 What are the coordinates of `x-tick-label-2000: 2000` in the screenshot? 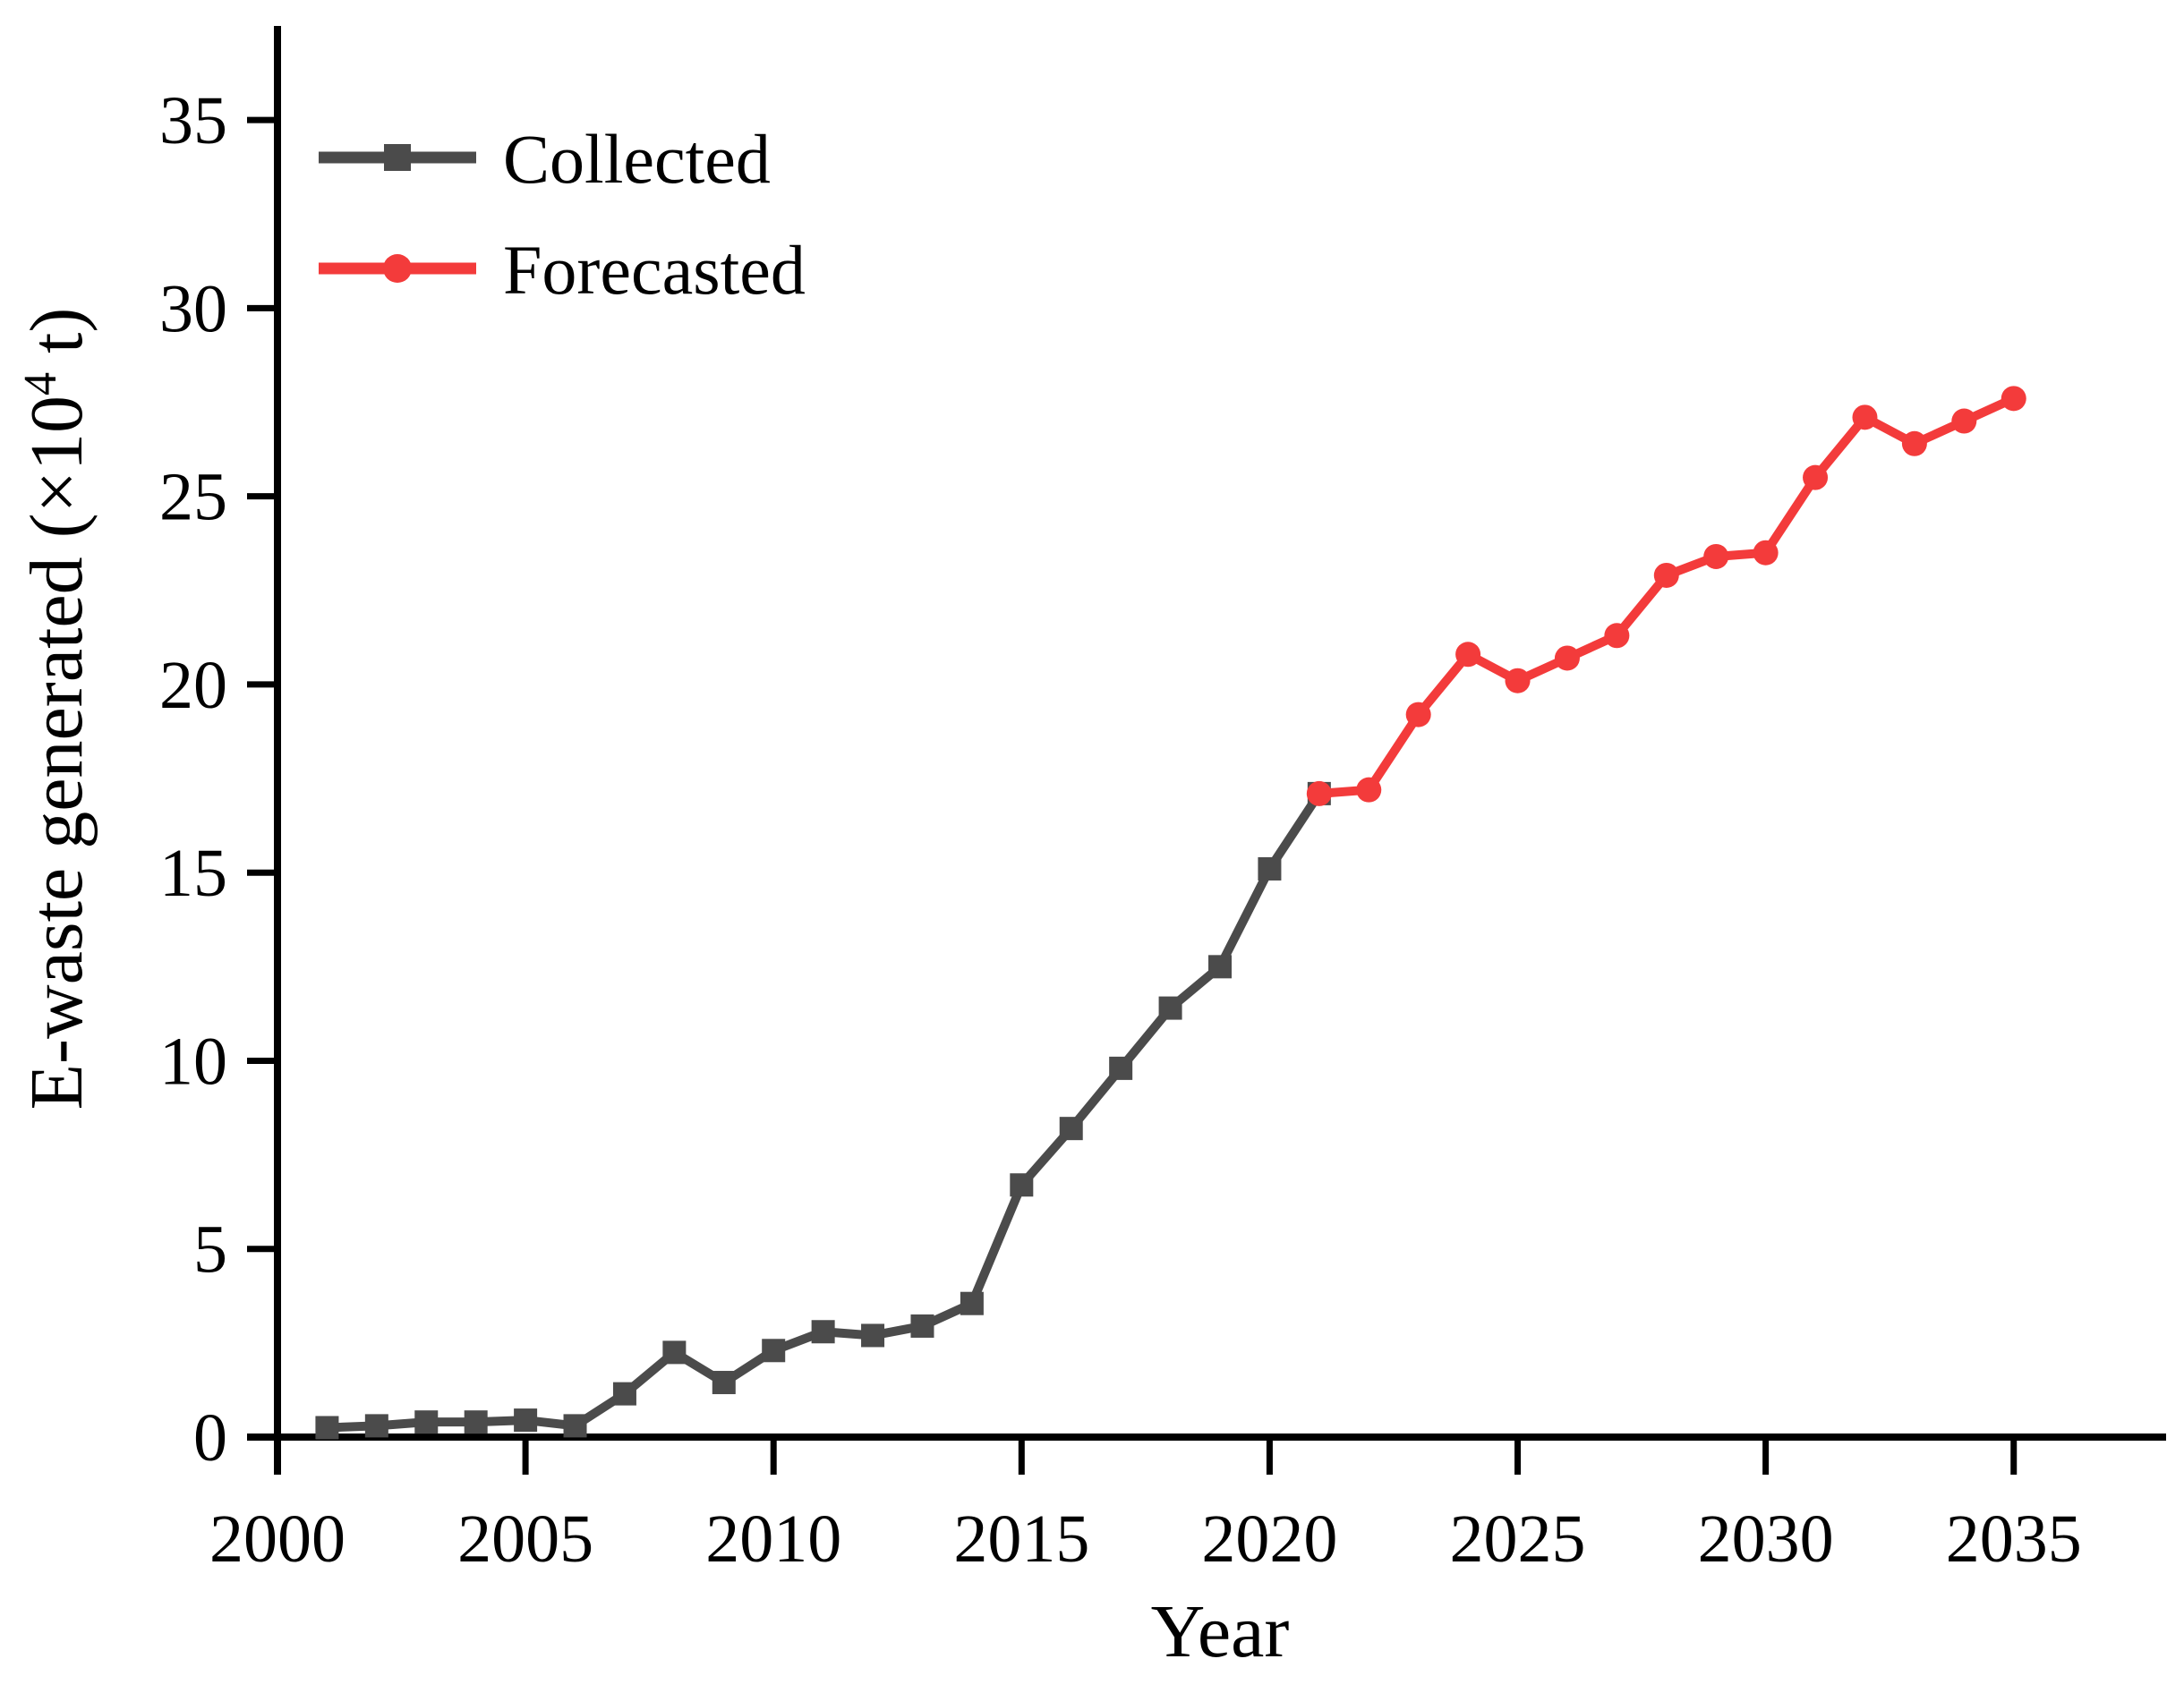 It's located at (277, 1539).